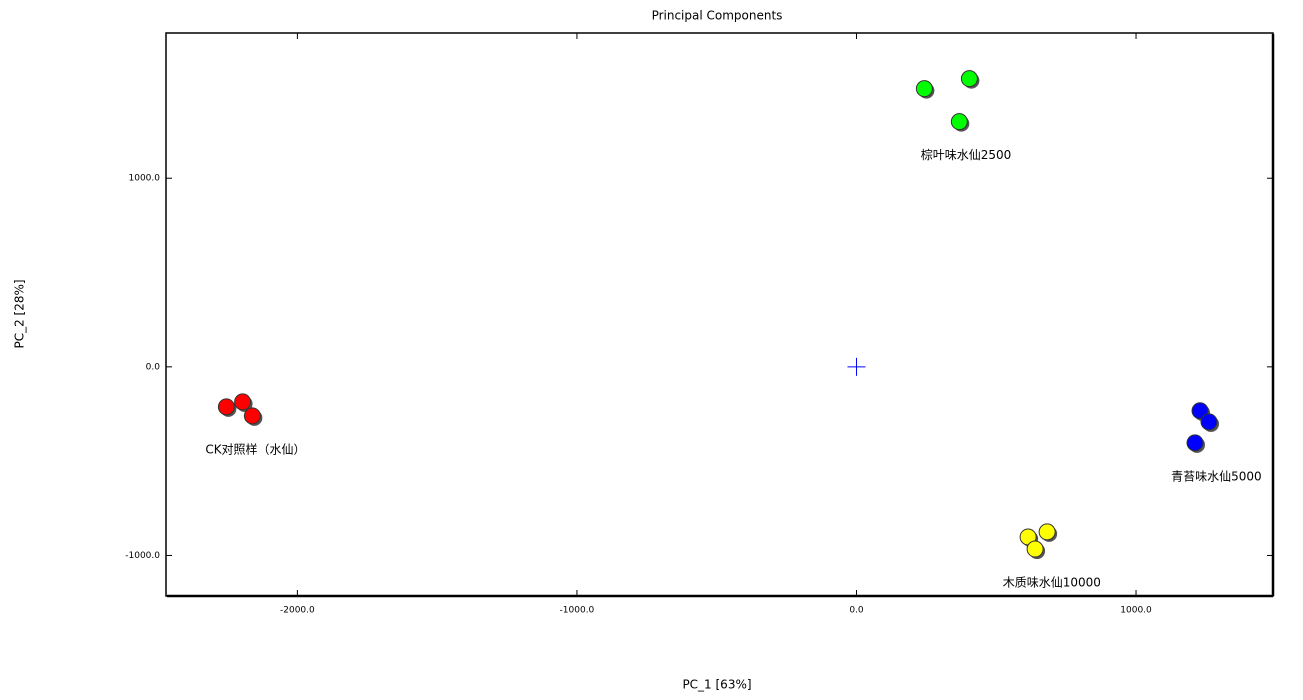 Image resolution: width=1303 pixels, height=700 pixels. Describe the element at coordinates (716, 685) in the screenshot. I see `x-axis-label: PC_1 [63%]` at that location.